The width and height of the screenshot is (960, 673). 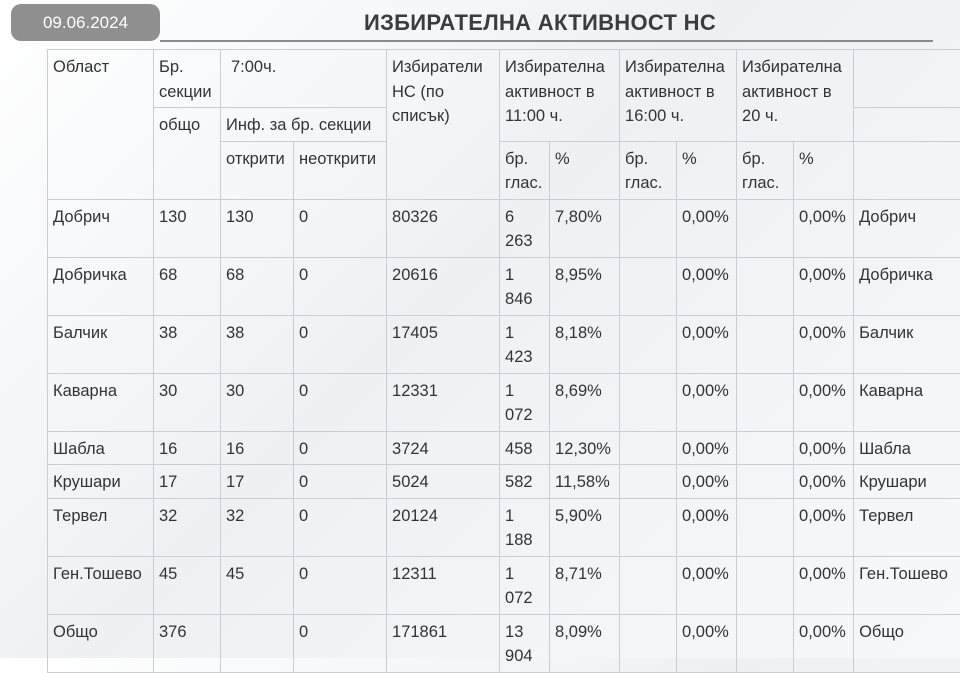 What do you see at coordinates (443, 482) in the screenshot?
I see `cell-voters: 5024` at bounding box center [443, 482].